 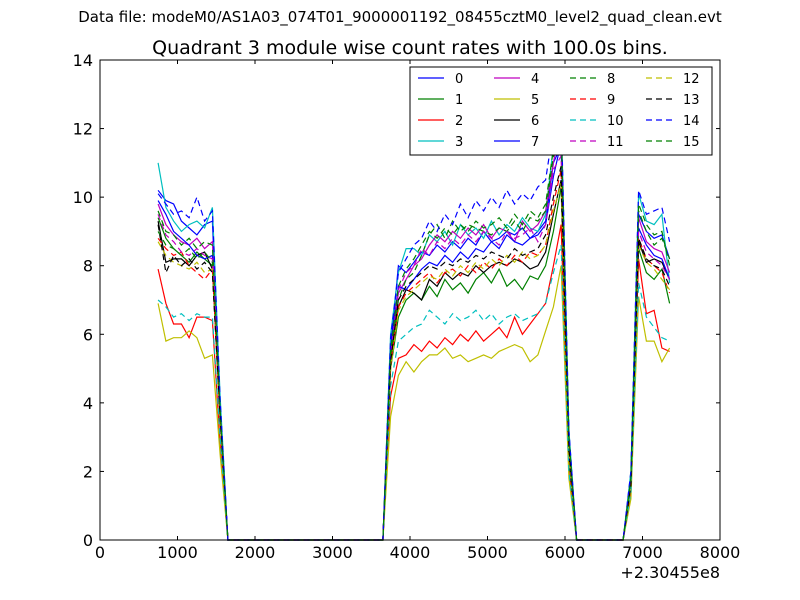 I want to click on y-tick-label: 14, so click(x=83, y=60).